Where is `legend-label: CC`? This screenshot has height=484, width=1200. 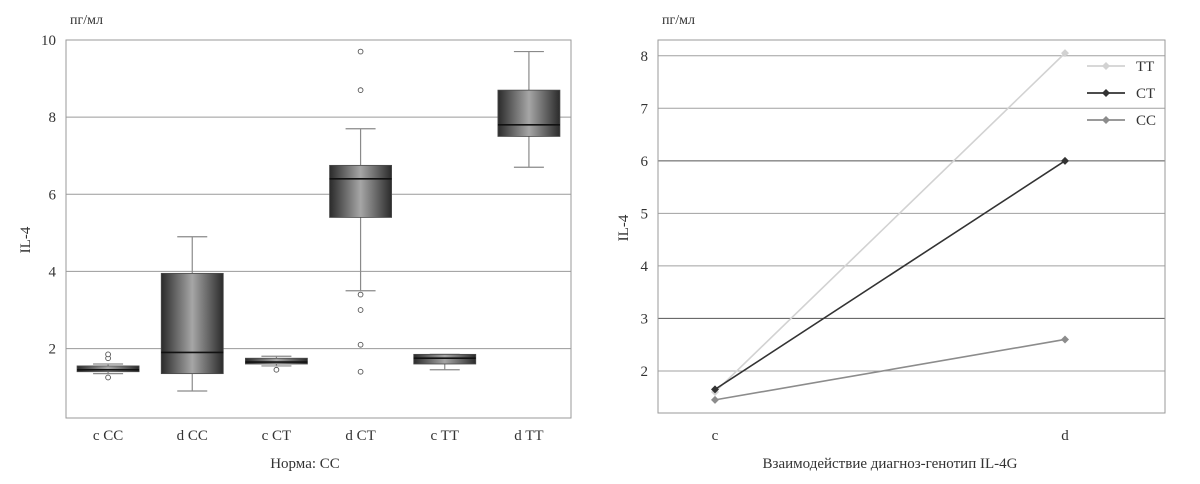
legend-label: CC is located at coordinates (1146, 121).